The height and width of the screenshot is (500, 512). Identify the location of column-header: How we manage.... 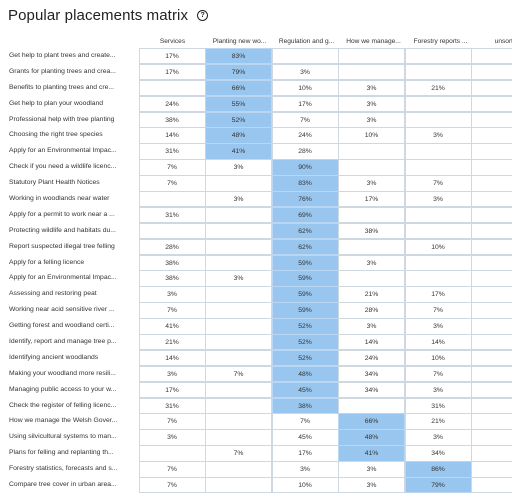
(373, 41).